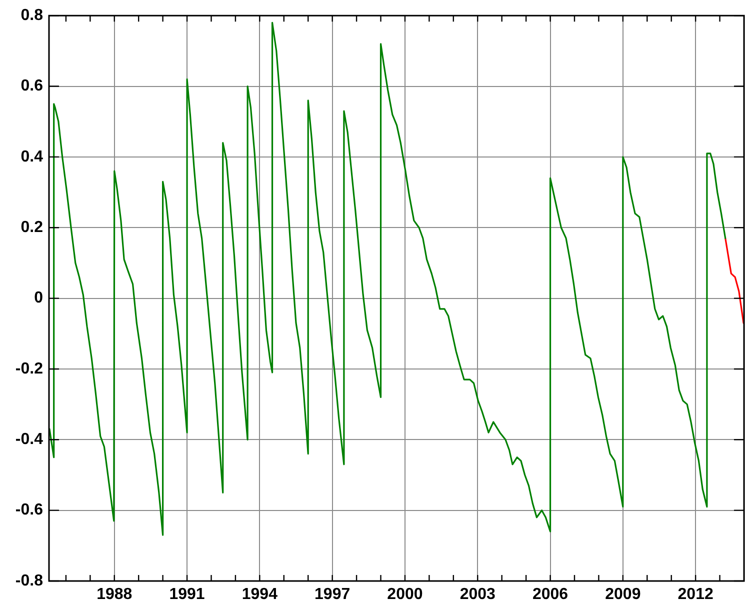 This screenshot has width=745, height=611. I want to click on y-tick-label: -0.2, so click(29, 369).